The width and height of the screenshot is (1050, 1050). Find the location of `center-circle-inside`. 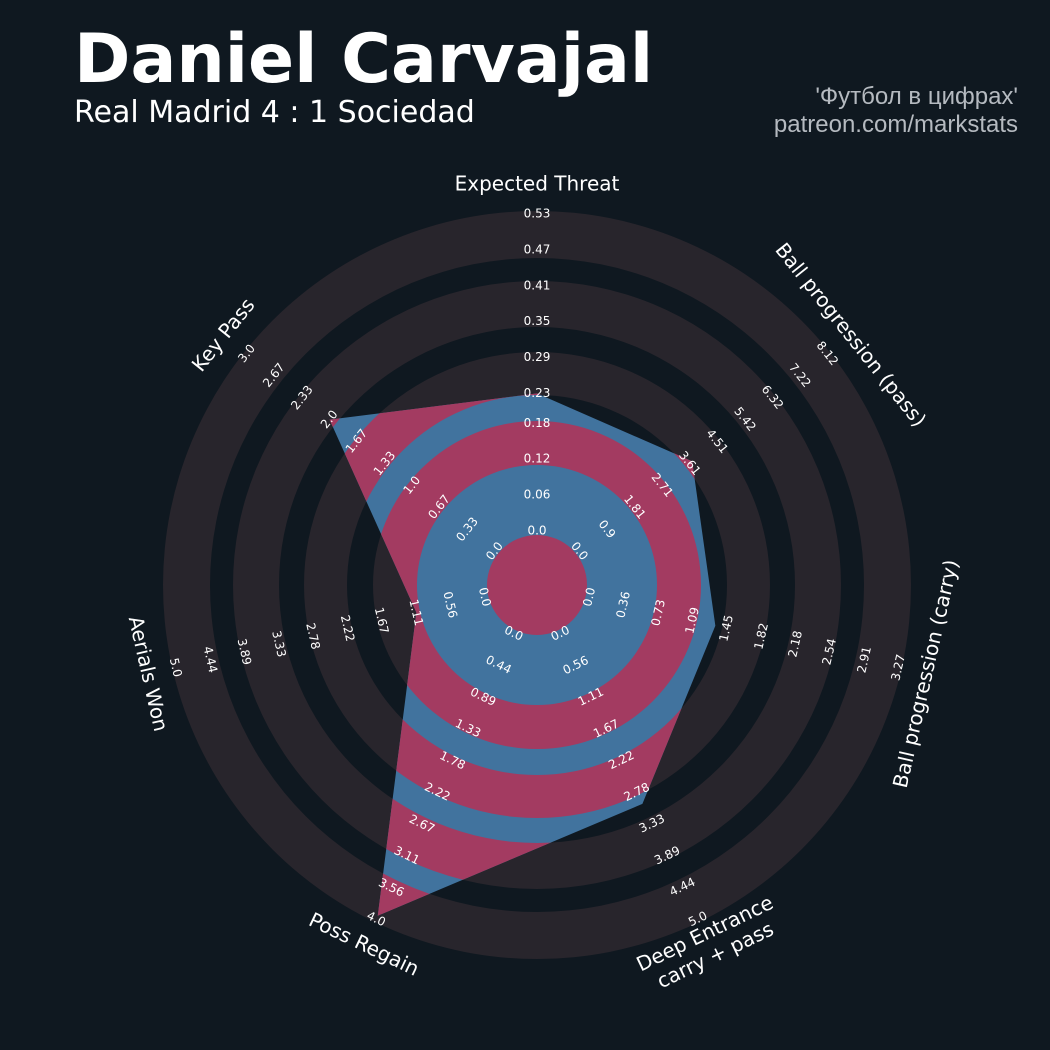

center-circle-inside is located at coordinates (537, 585).